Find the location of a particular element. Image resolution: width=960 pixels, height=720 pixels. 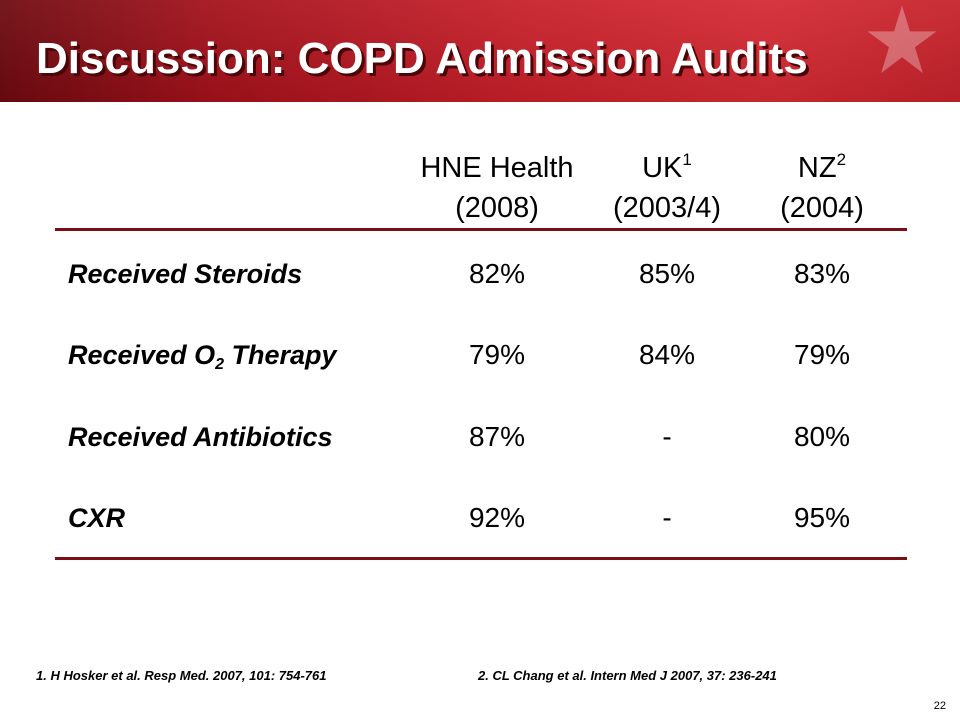

cell-hne: 87% is located at coordinates (497, 436).